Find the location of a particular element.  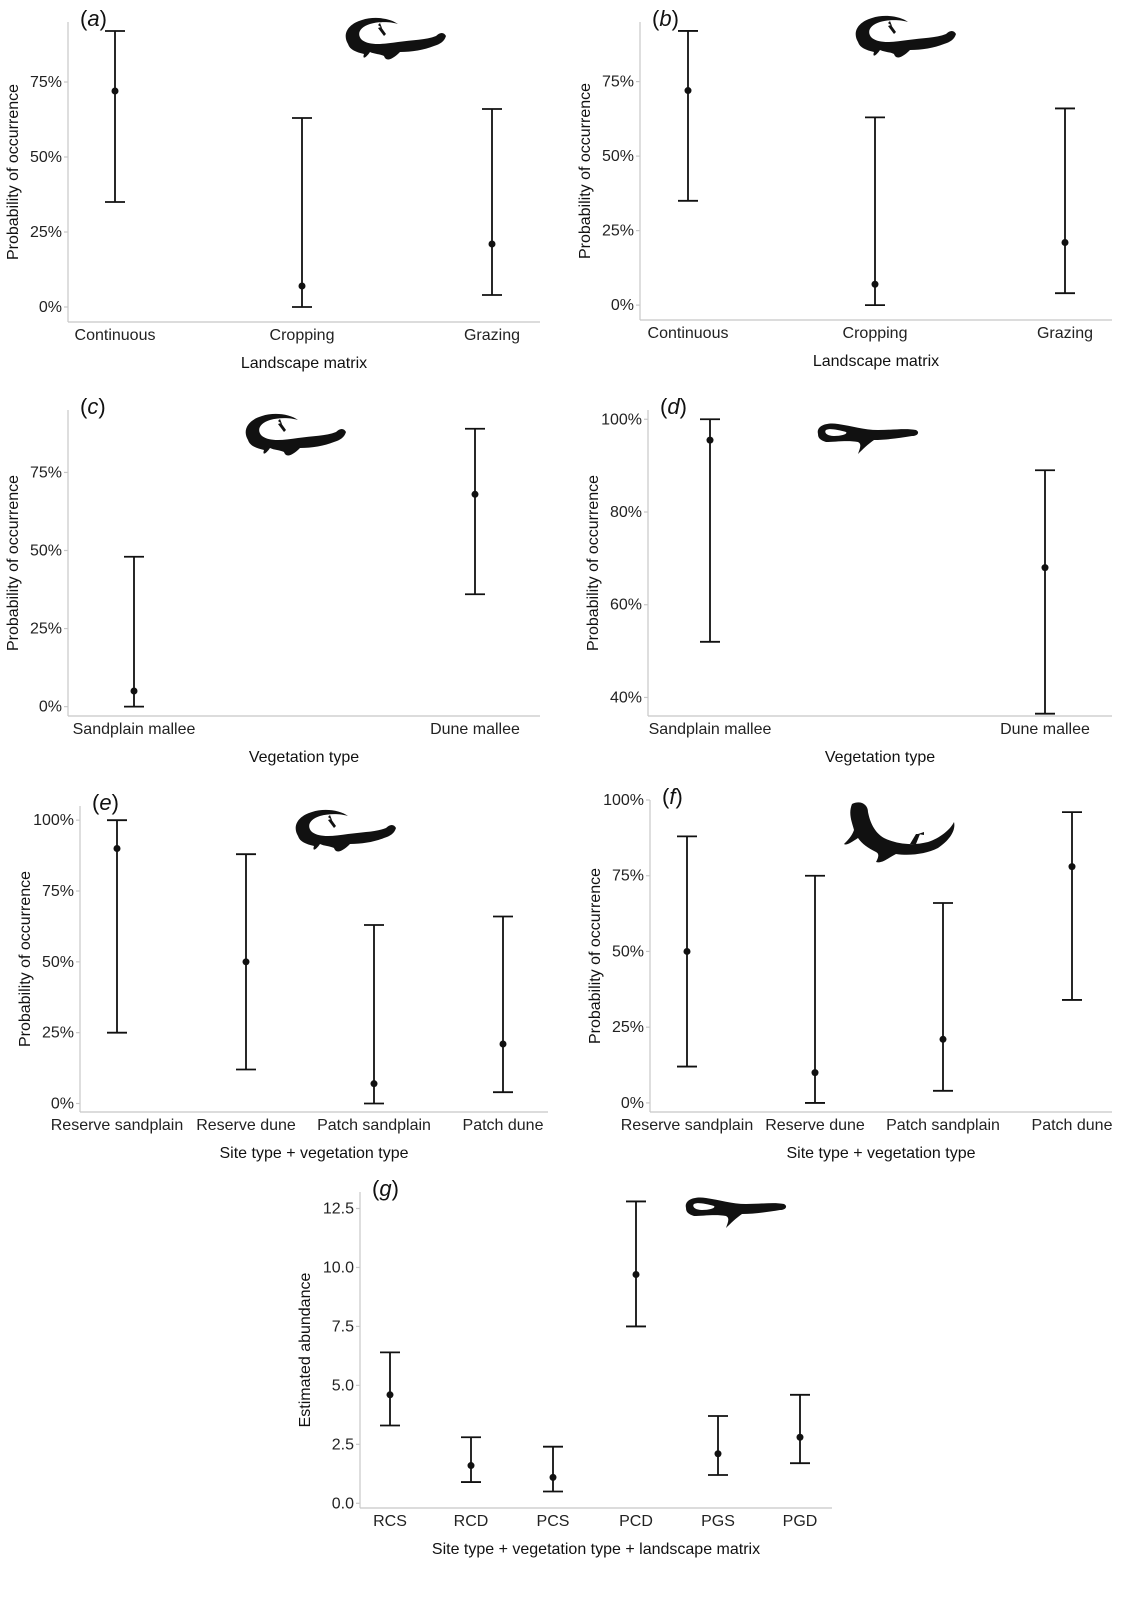

y-tick-label: 60% is located at coordinates (626, 605).